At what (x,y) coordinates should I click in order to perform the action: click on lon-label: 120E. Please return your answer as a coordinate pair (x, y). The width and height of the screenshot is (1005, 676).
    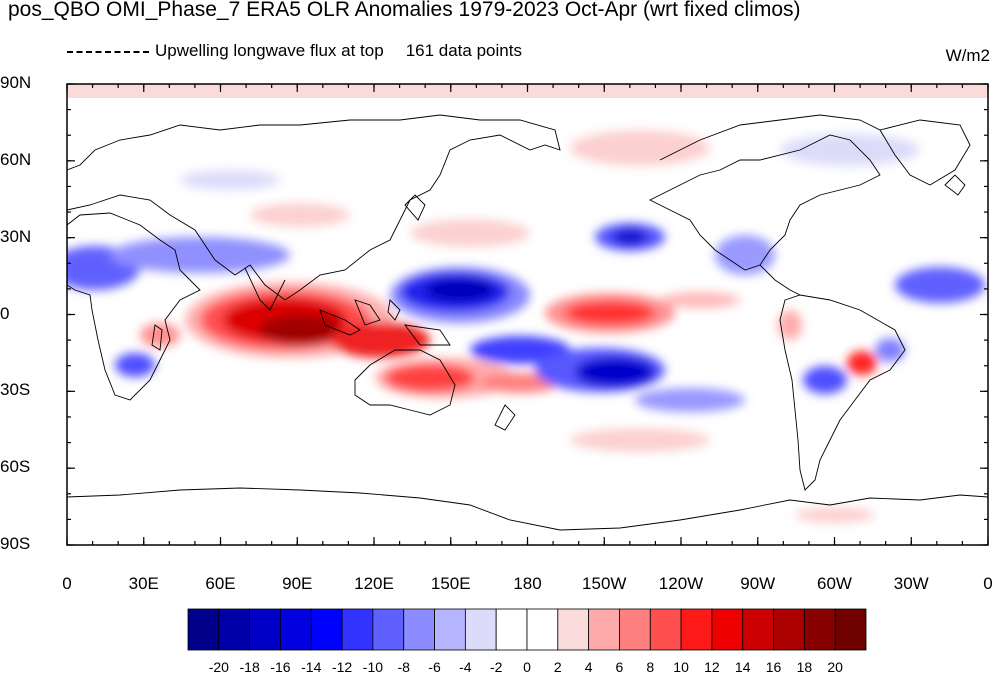
    Looking at the image, I should click on (374, 583).